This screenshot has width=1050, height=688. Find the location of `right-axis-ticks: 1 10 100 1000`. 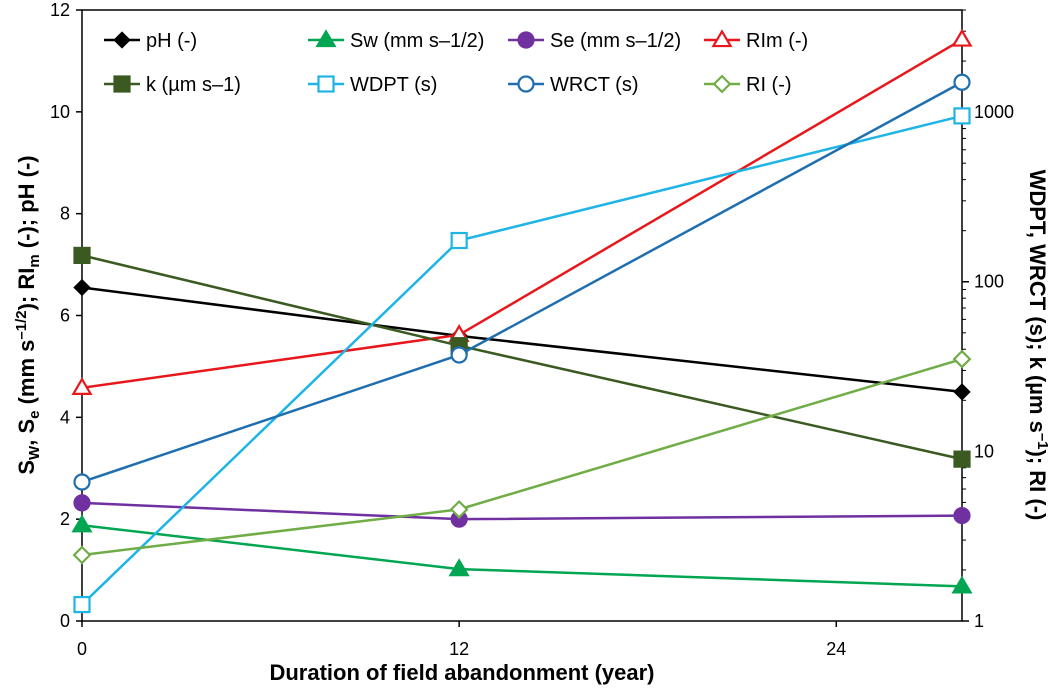

right-axis-ticks: 1 10 100 1000 is located at coordinates (988, 320).